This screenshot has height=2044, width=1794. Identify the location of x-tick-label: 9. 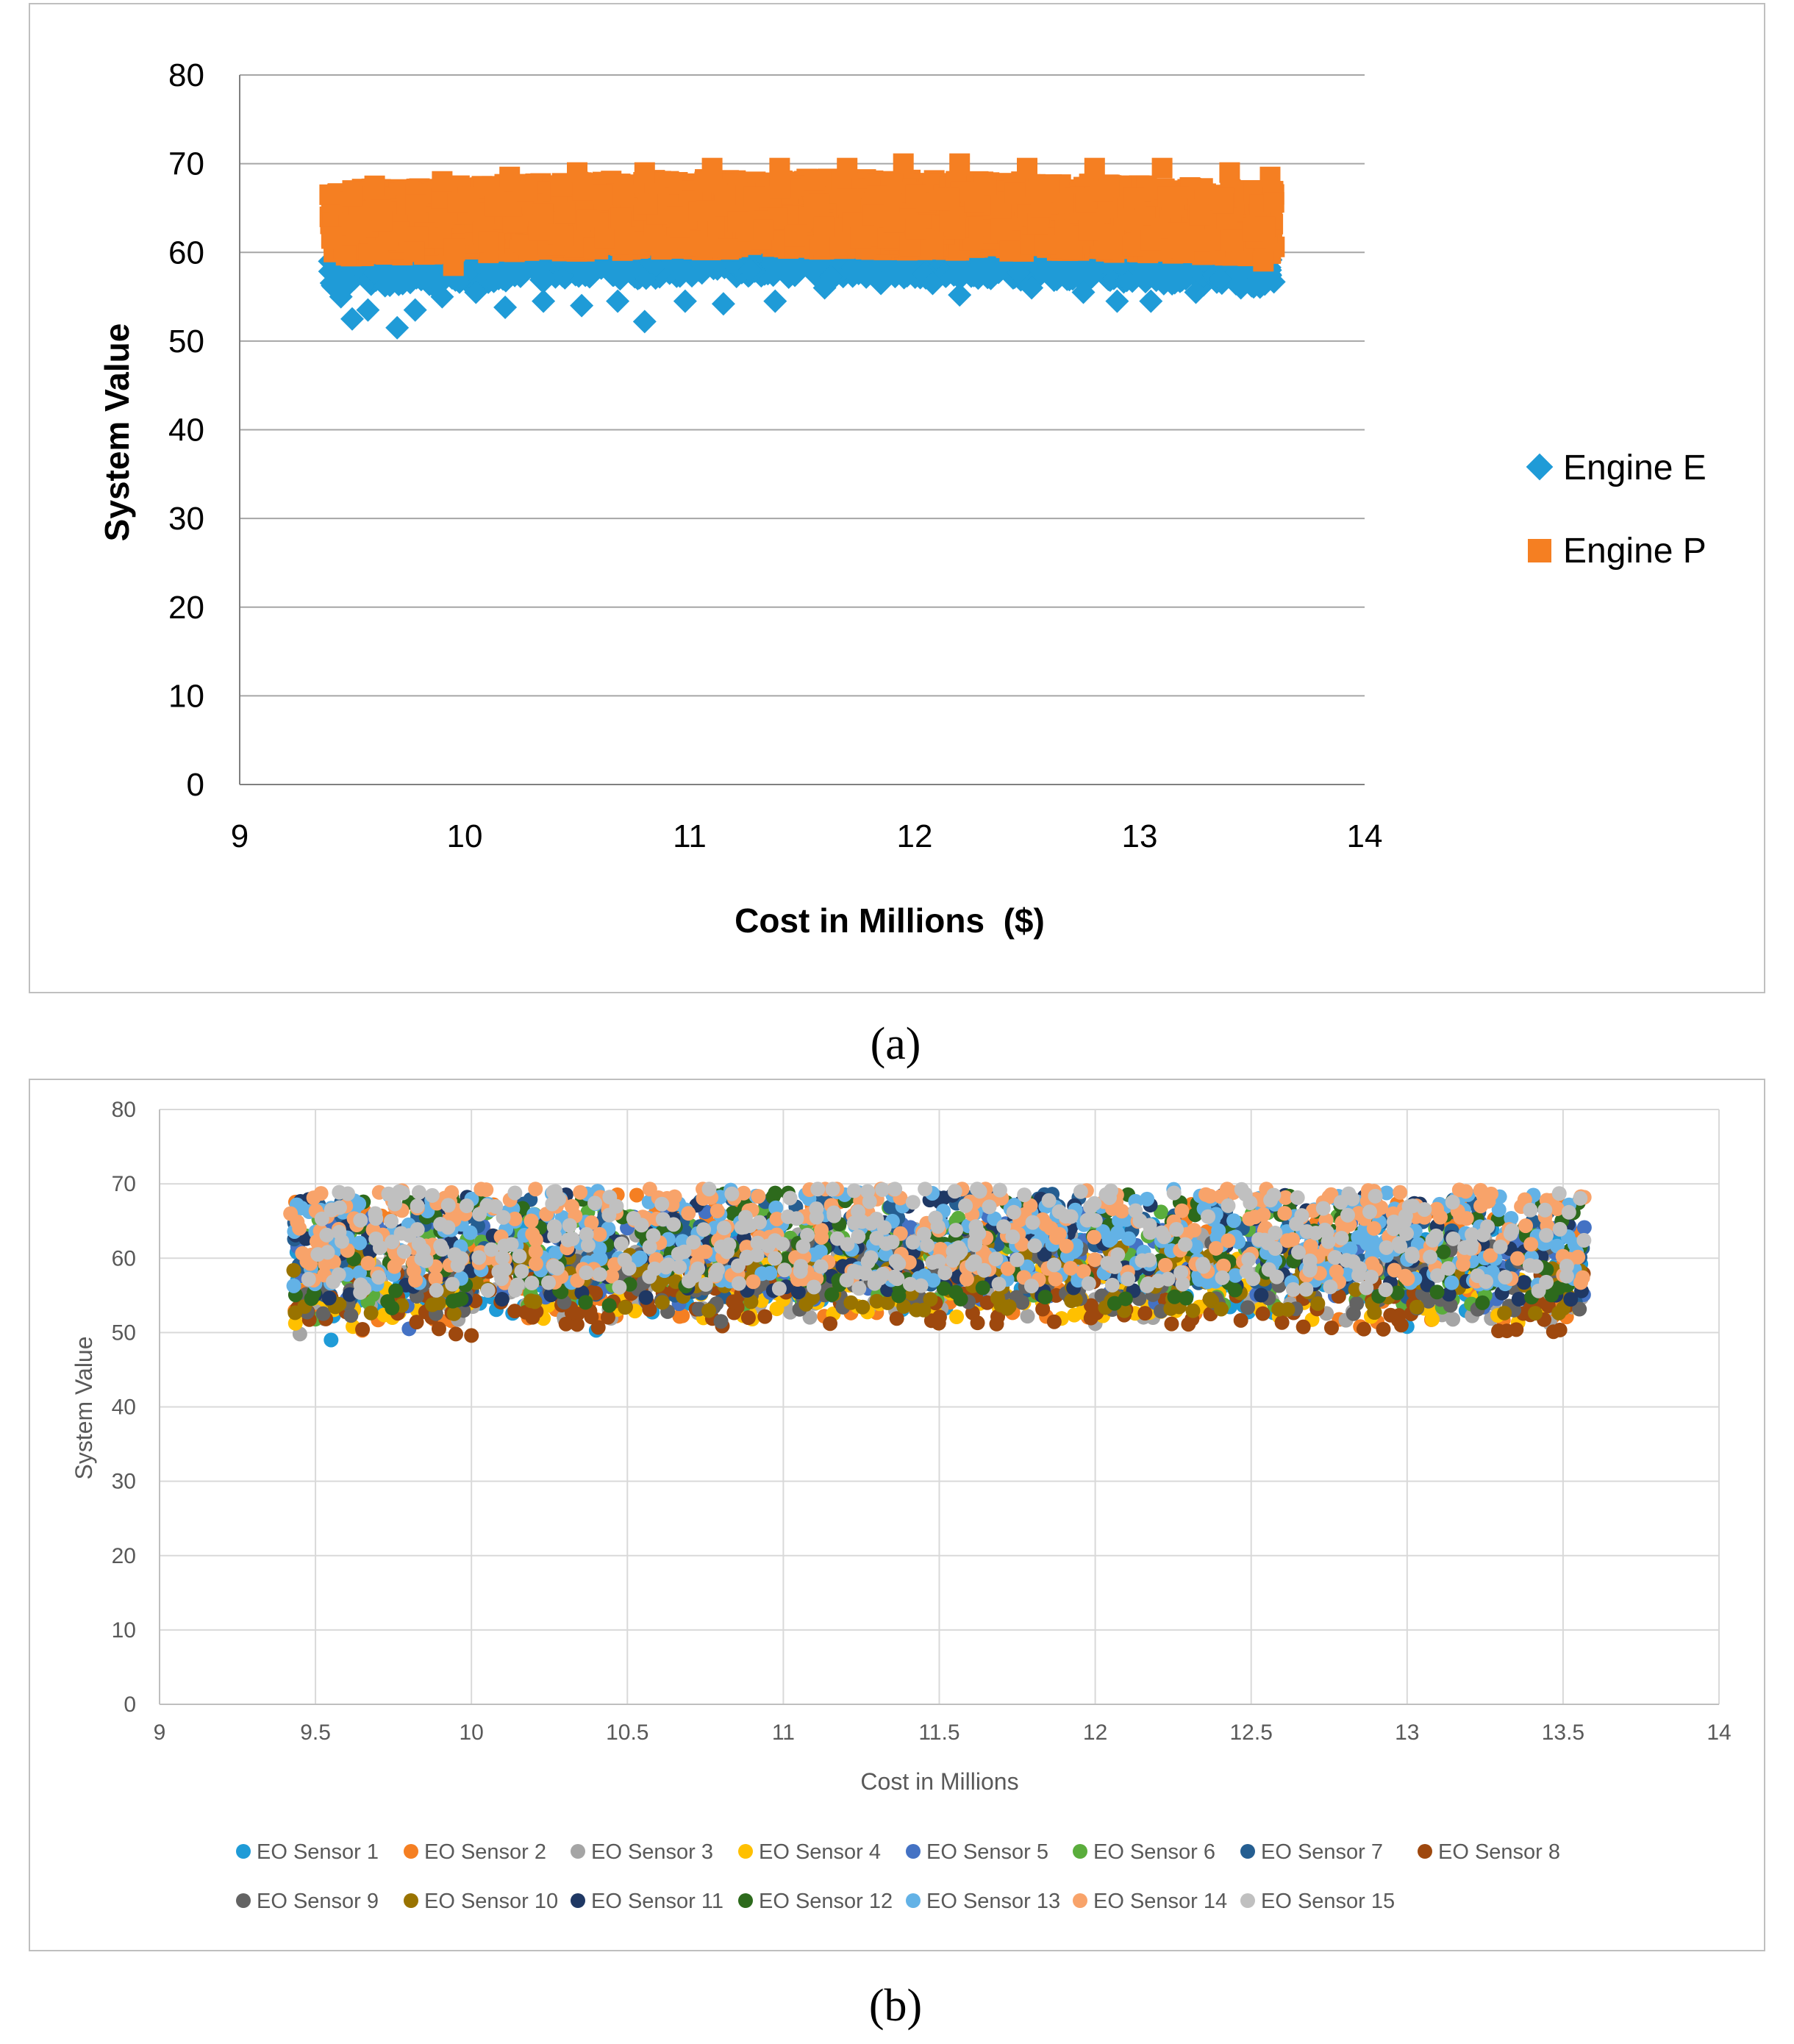
(240, 836).